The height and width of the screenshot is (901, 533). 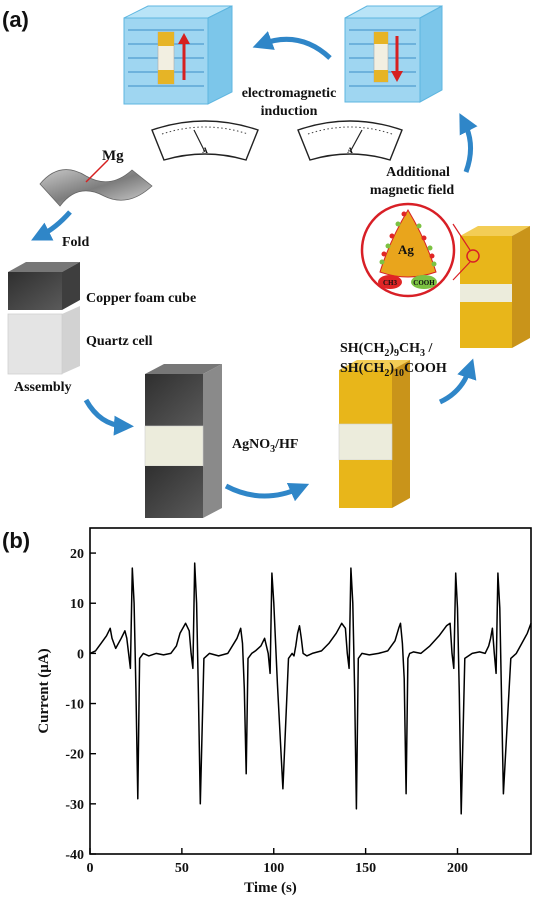 I want to click on ag-zoom-circle: Ag CH3 COOH, so click(x=408, y=250).